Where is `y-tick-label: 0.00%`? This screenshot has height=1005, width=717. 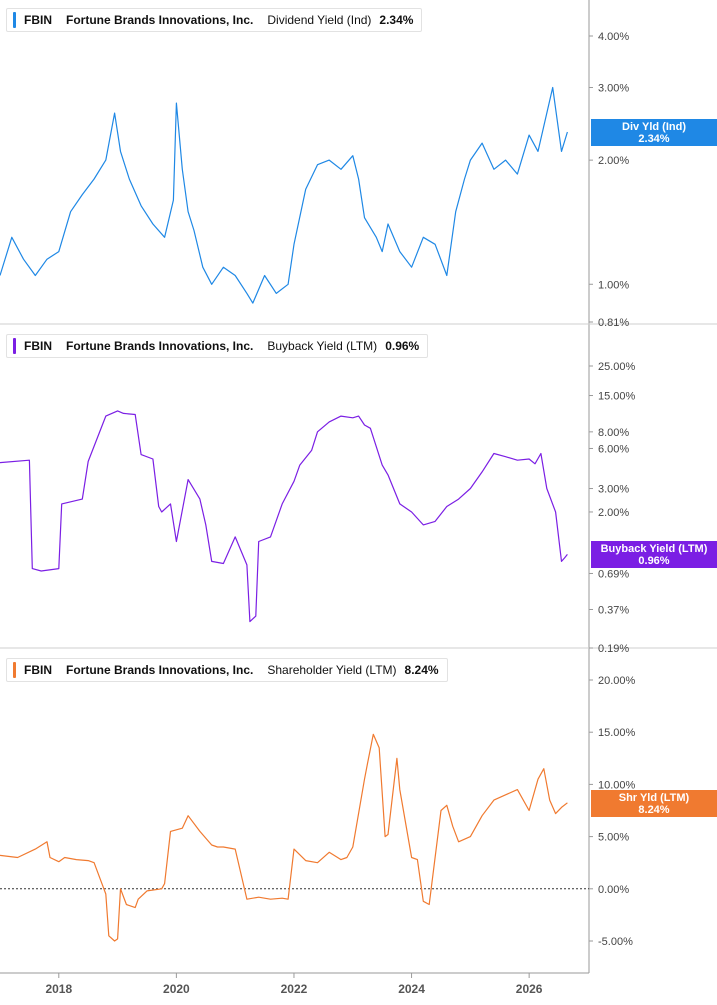
y-tick-label: 0.00% is located at coordinates (613, 890).